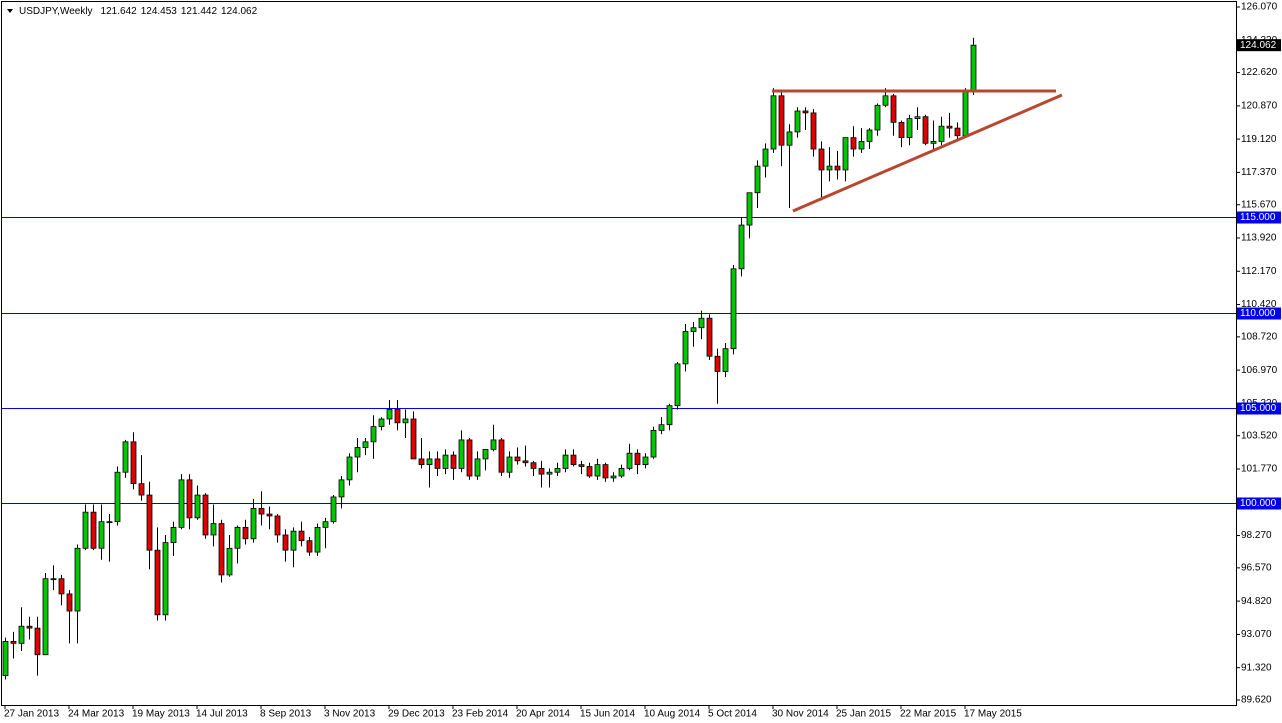  What do you see at coordinates (1259, 106) in the screenshot?
I see `y-tick-label: 120.870` at bounding box center [1259, 106].